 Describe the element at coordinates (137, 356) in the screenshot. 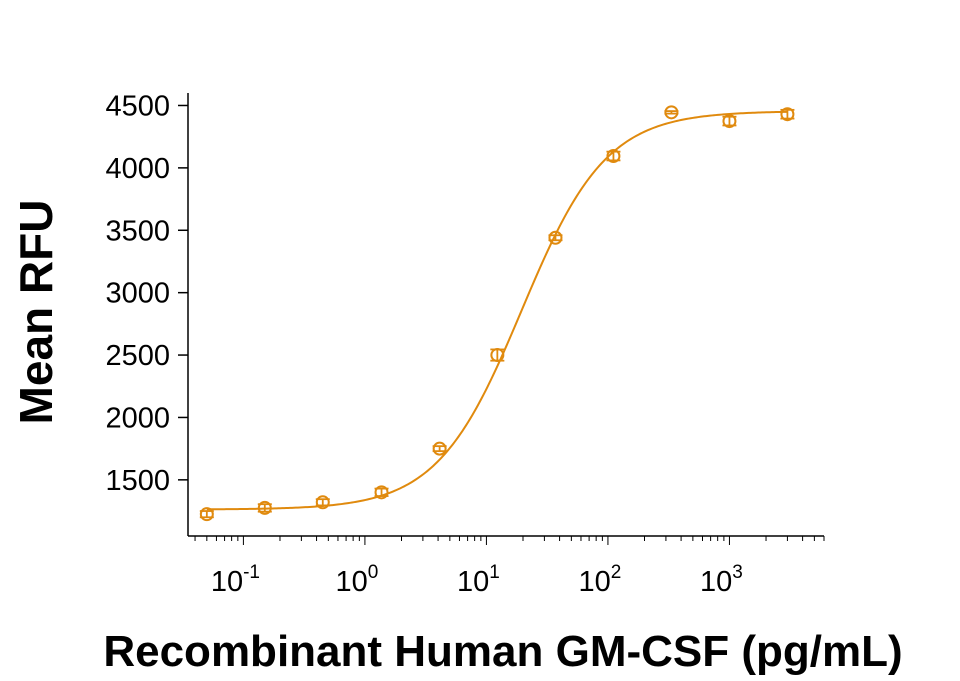

I see `y-tick-label: 2500` at that location.